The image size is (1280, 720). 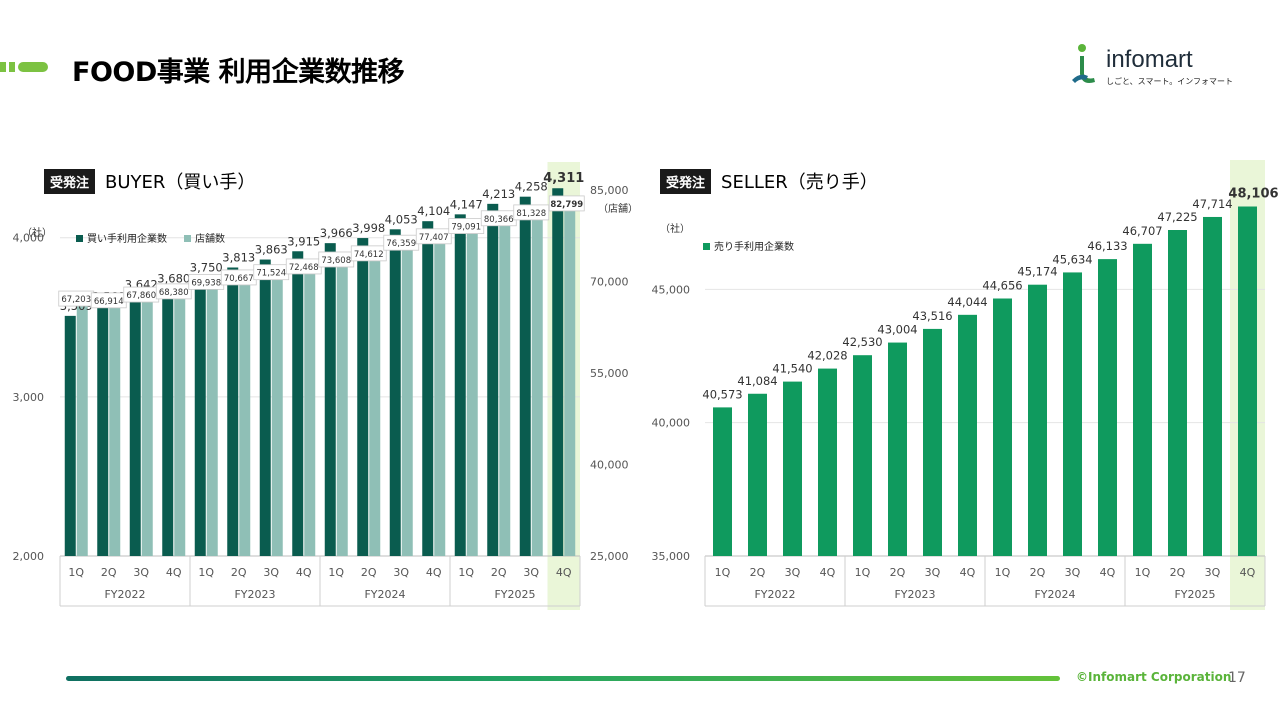 What do you see at coordinates (368, 228) in the screenshot?
I see `data-label-buyers: 3,998` at bounding box center [368, 228].